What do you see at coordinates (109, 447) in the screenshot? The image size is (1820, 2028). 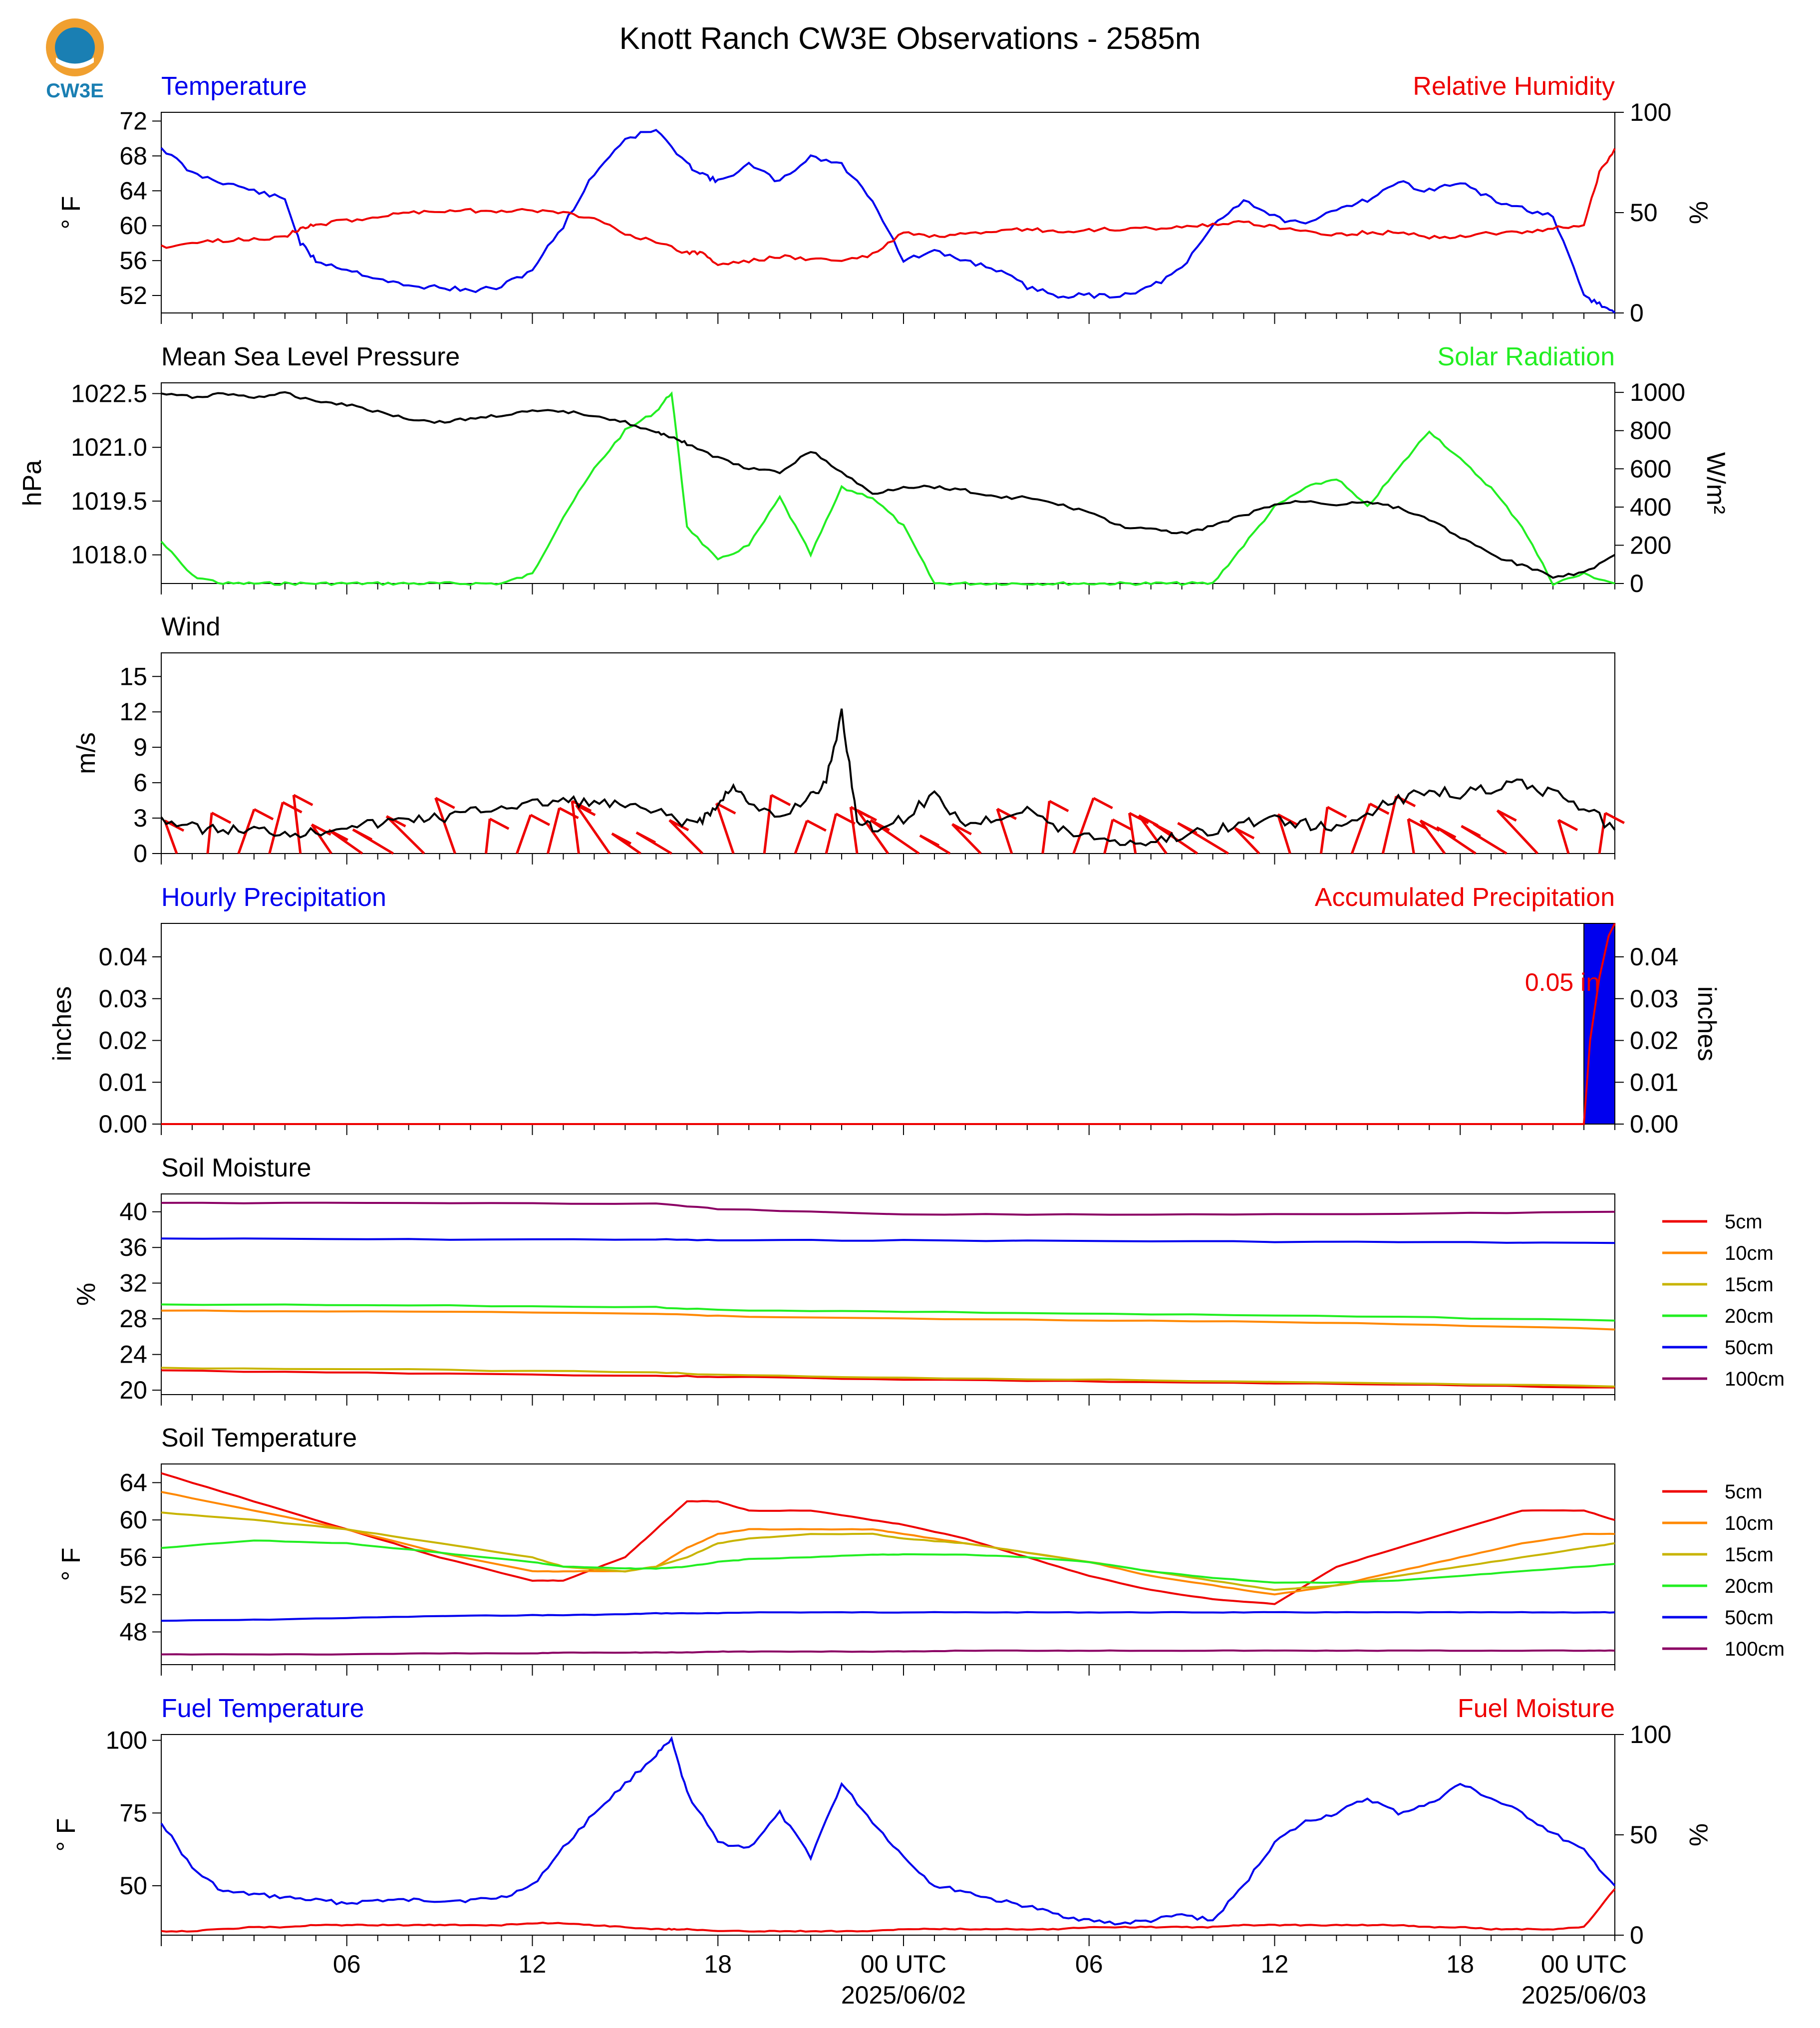 I see `y-tick-label: 1021.0` at bounding box center [109, 447].